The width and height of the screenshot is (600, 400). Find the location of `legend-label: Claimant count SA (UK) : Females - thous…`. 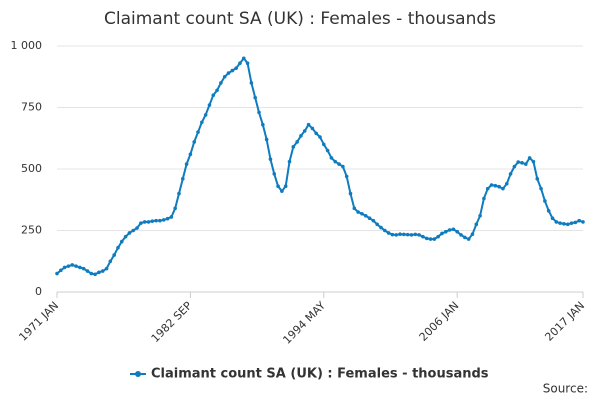

legend-label: Claimant count SA (UK) : Females - thous… is located at coordinates (320, 374).